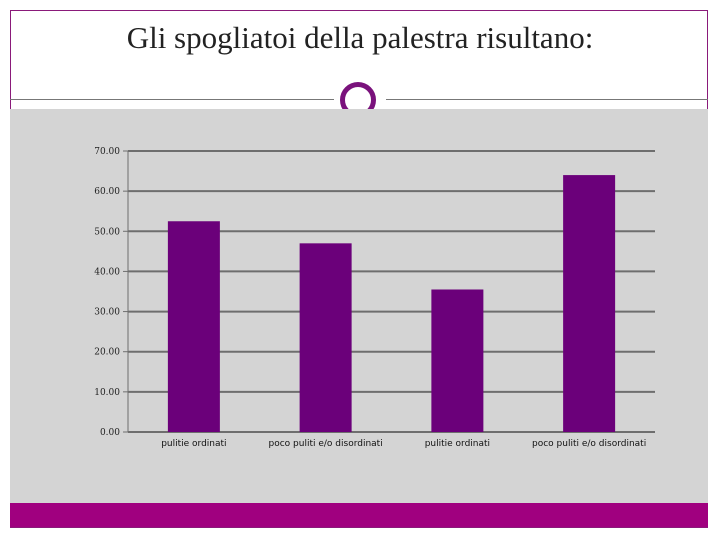 This screenshot has width=720, height=540. Describe the element at coordinates (107, 232) in the screenshot. I see `y-tick-label: 50.00` at that location.